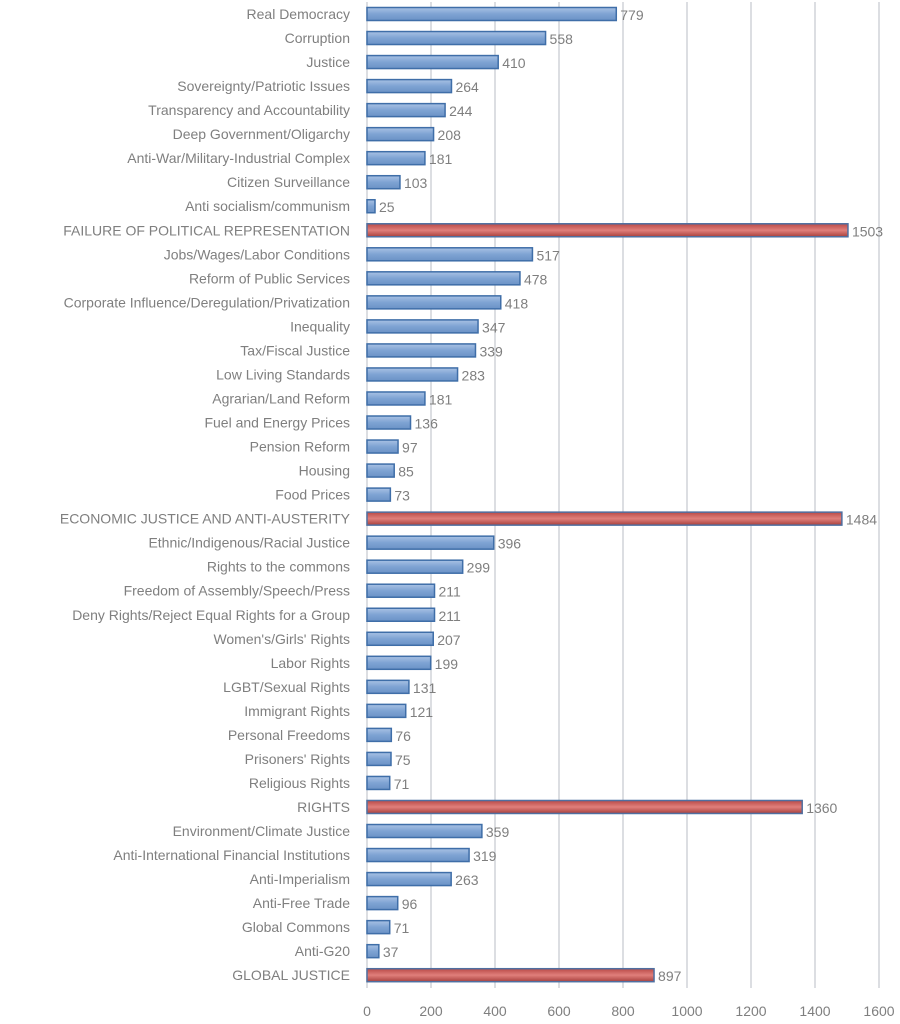 The height and width of the screenshot is (1024, 900). Describe the element at coordinates (391, 952) in the screenshot. I see `data-label: 37` at that location.